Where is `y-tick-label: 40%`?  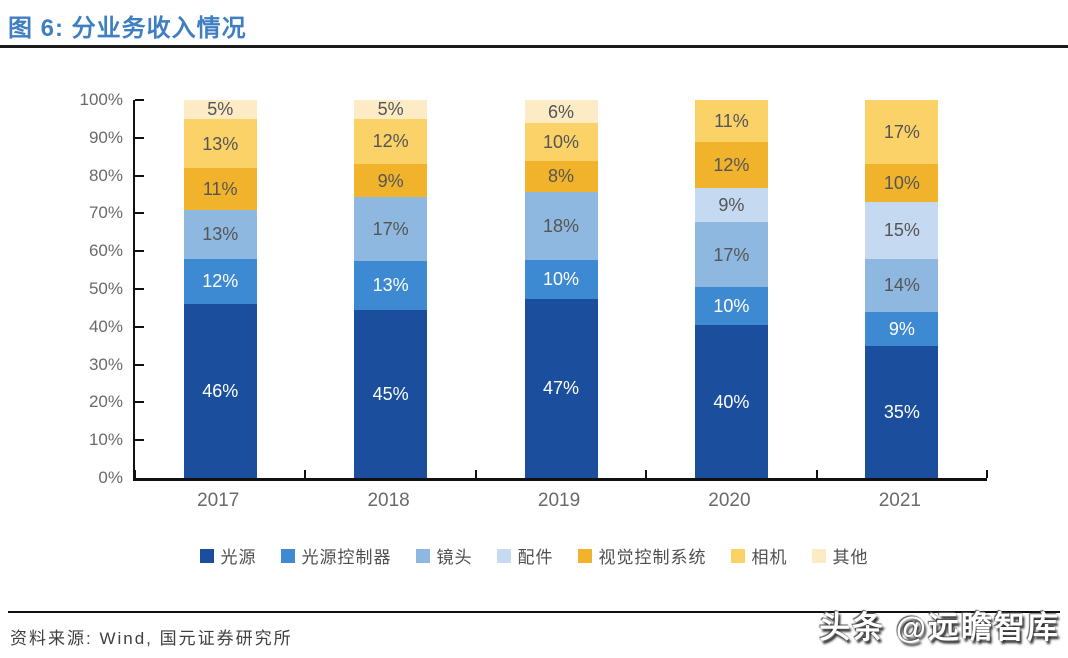
y-tick-label: 40% is located at coordinates (105, 326).